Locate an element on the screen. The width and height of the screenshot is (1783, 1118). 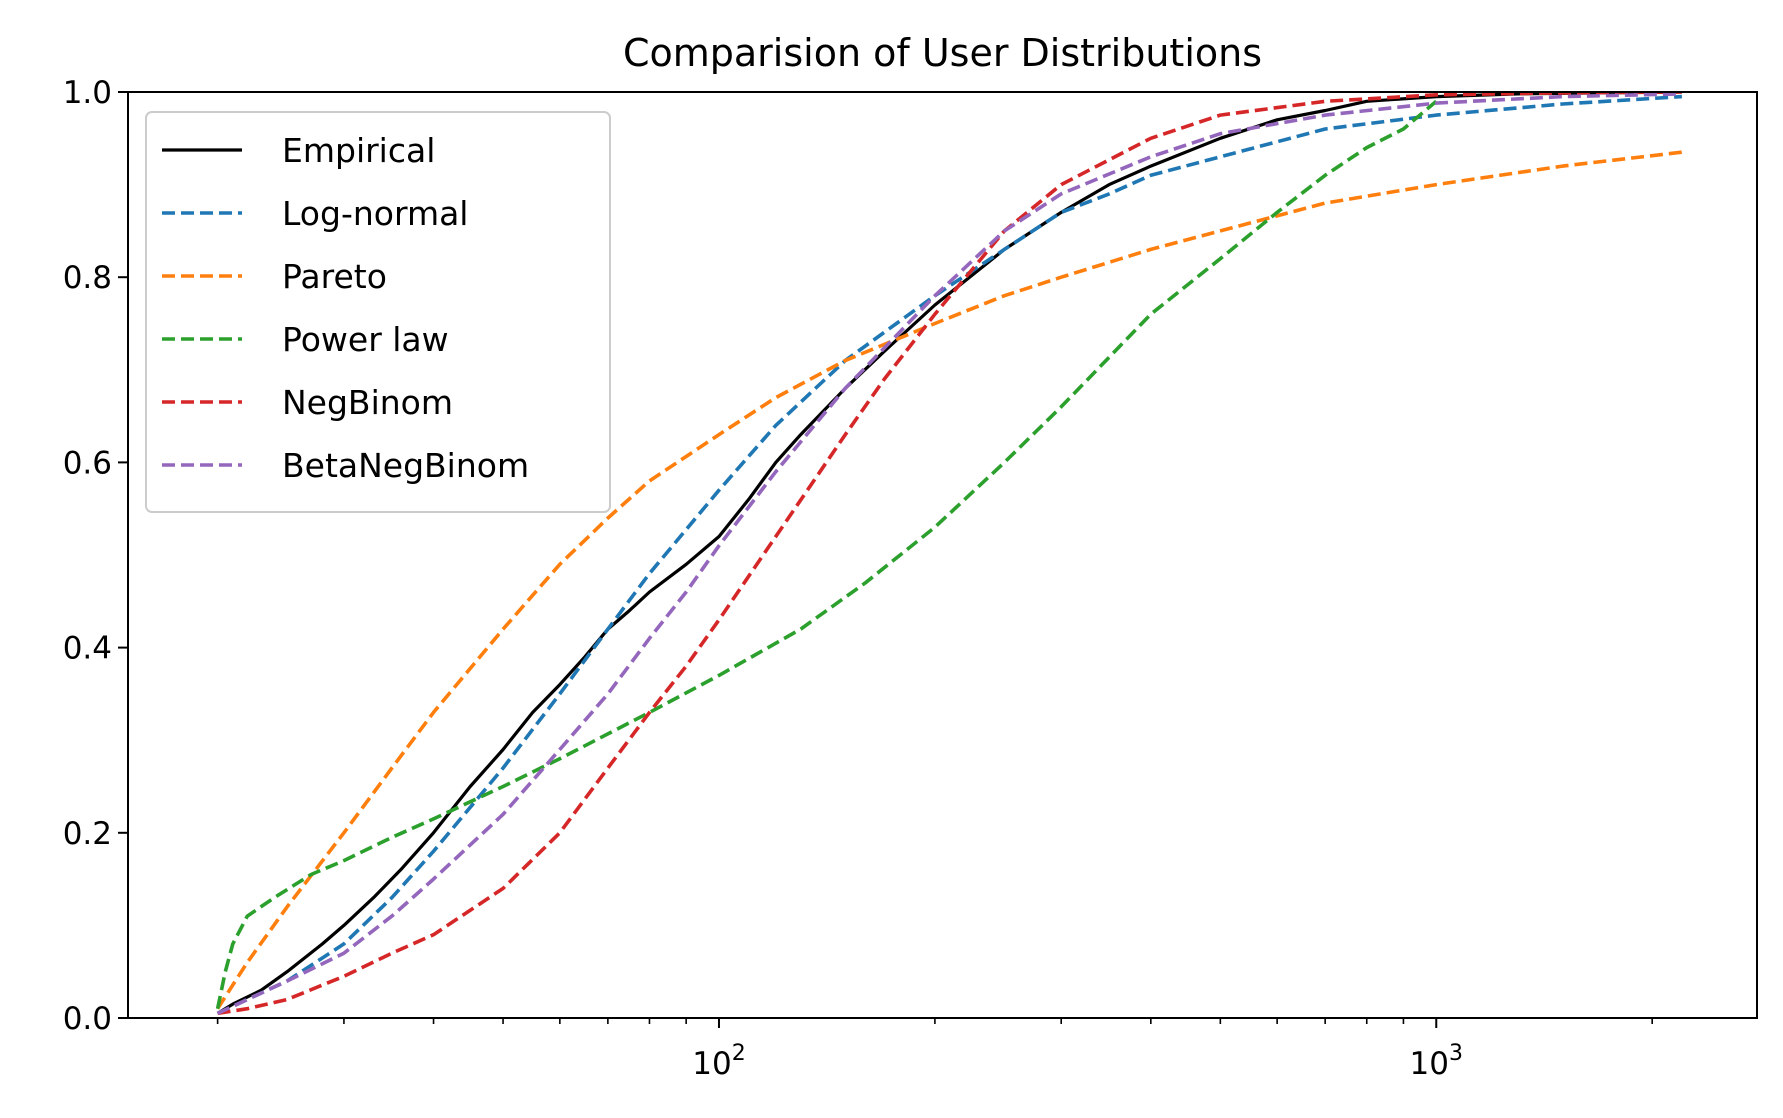
legend-label: Empirical is located at coordinates (358, 150).